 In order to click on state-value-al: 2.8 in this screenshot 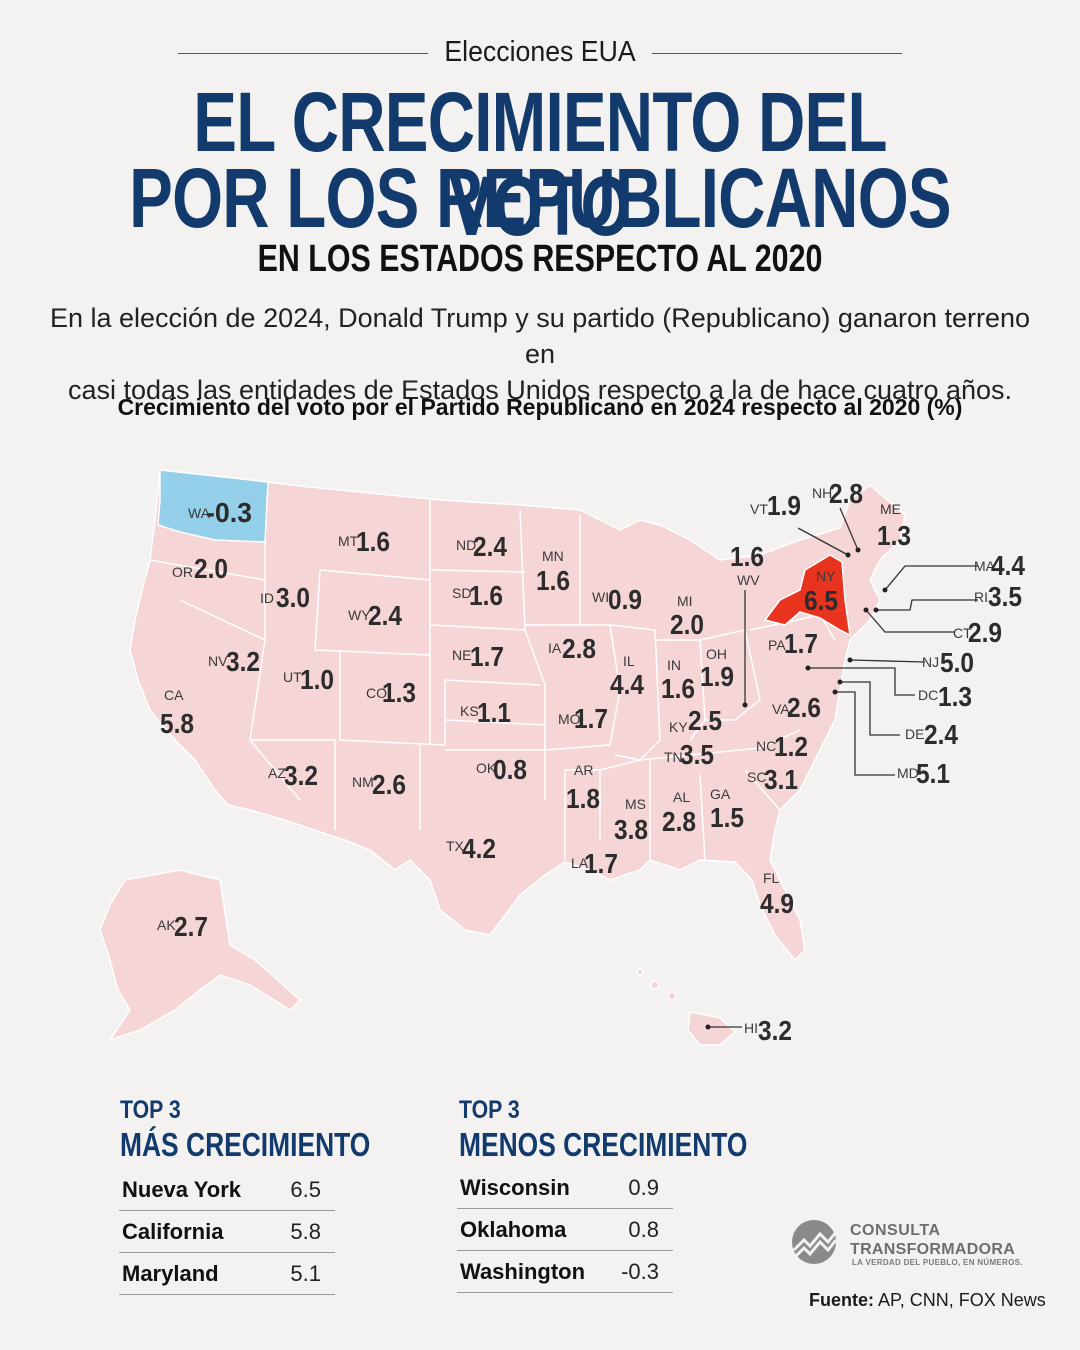, I will do `click(679, 821)`.